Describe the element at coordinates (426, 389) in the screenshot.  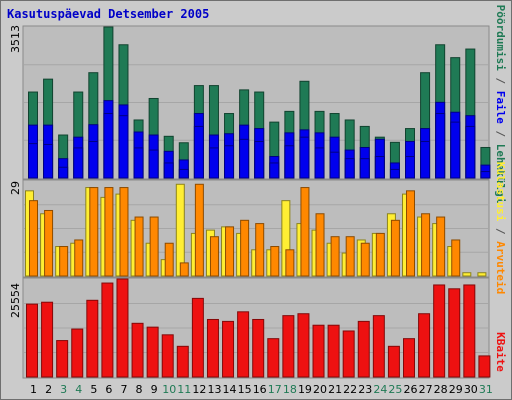
I see `day-label: 27` at that location.